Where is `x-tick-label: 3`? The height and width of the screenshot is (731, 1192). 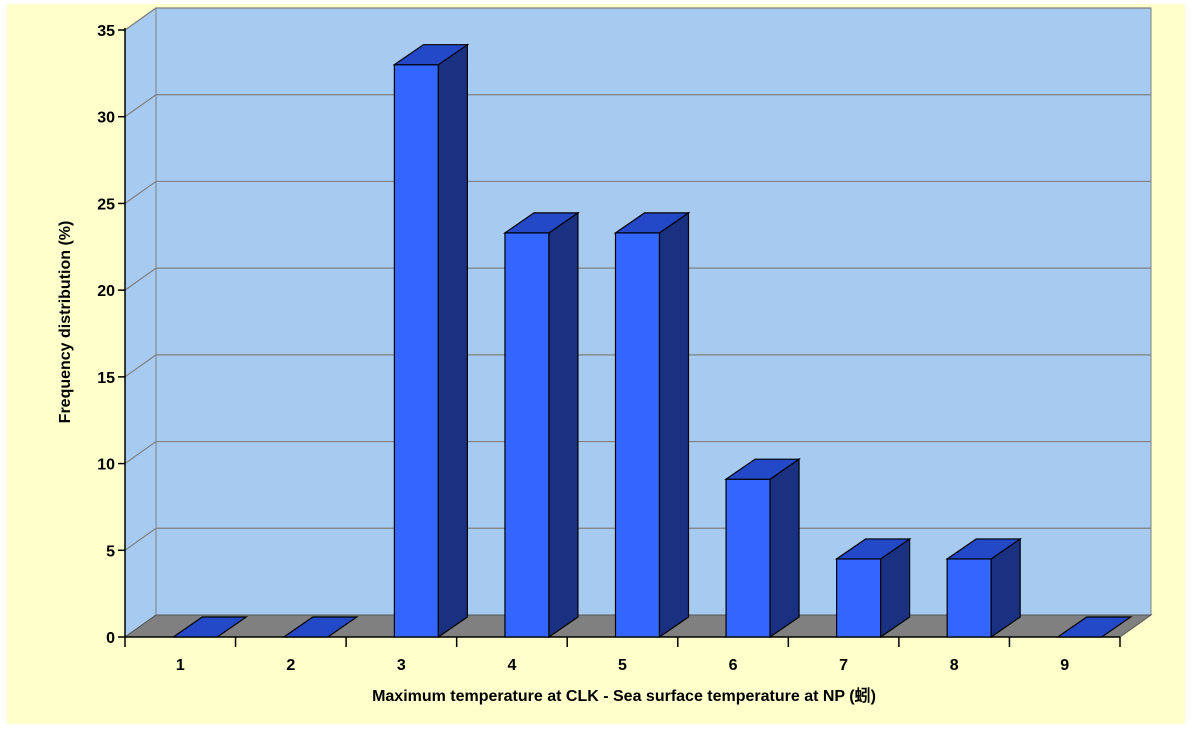 x-tick-label: 3 is located at coordinates (401, 665).